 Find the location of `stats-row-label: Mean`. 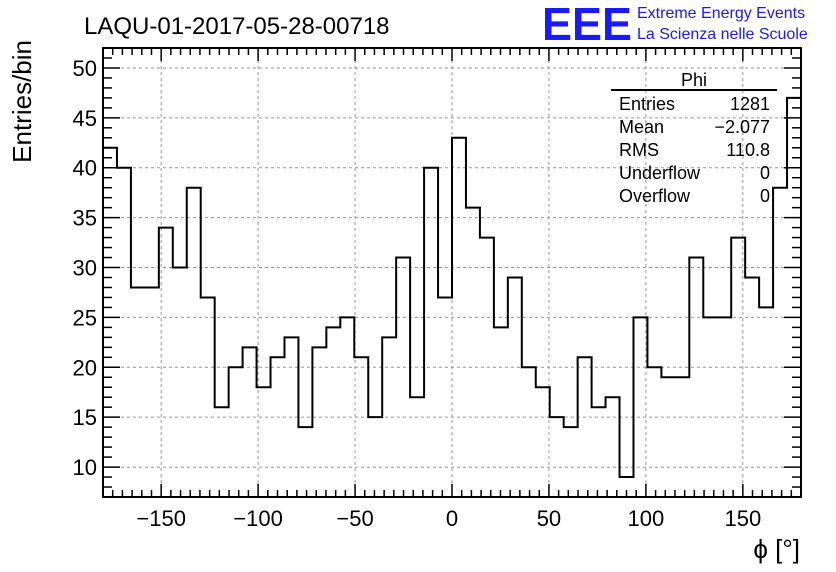

stats-row-label: Mean is located at coordinates (641, 127).